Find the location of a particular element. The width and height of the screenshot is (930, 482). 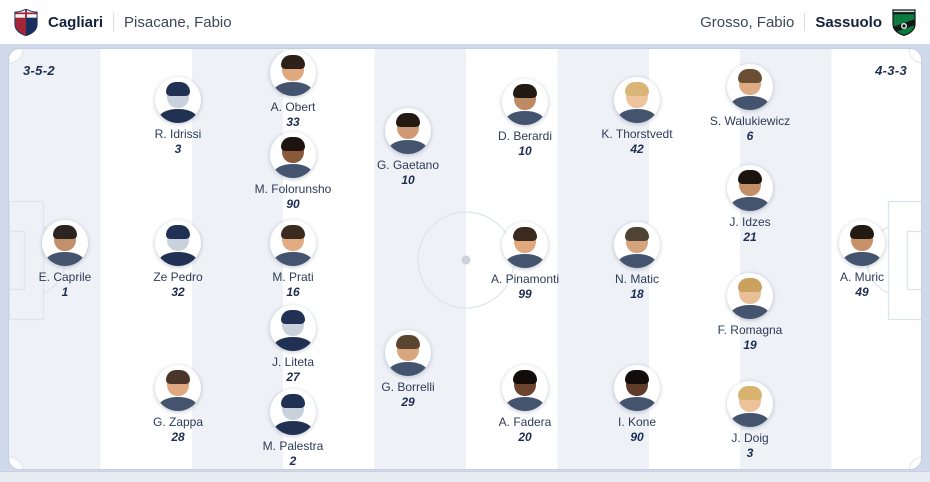

player-card-home: M. Palestra 2 is located at coordinates (293, 429).